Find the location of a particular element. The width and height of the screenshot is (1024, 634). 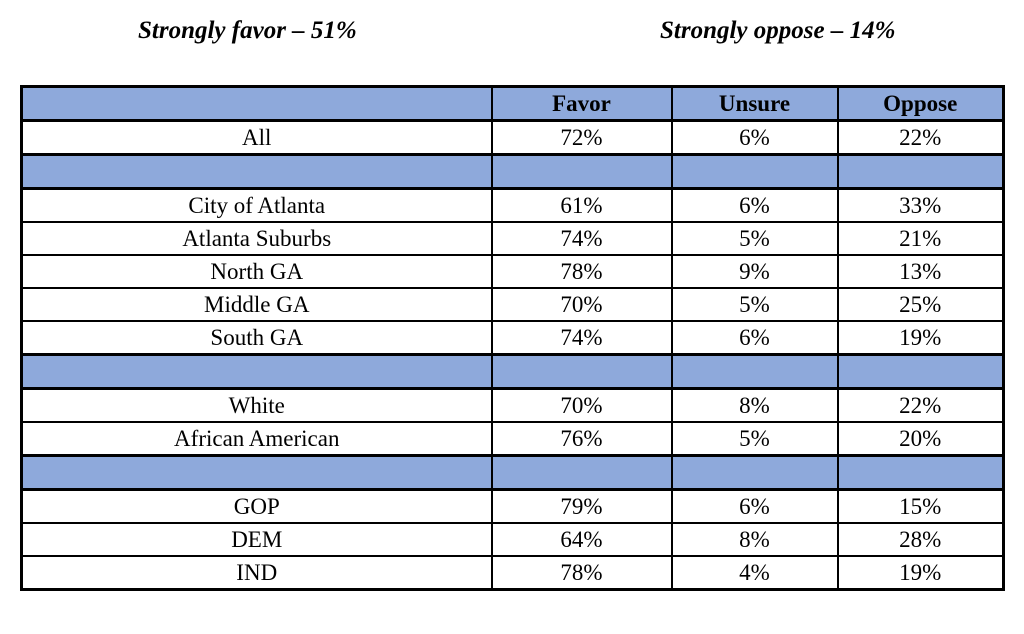

header-cell-favor: Favor is located at coordinates (581, 103).